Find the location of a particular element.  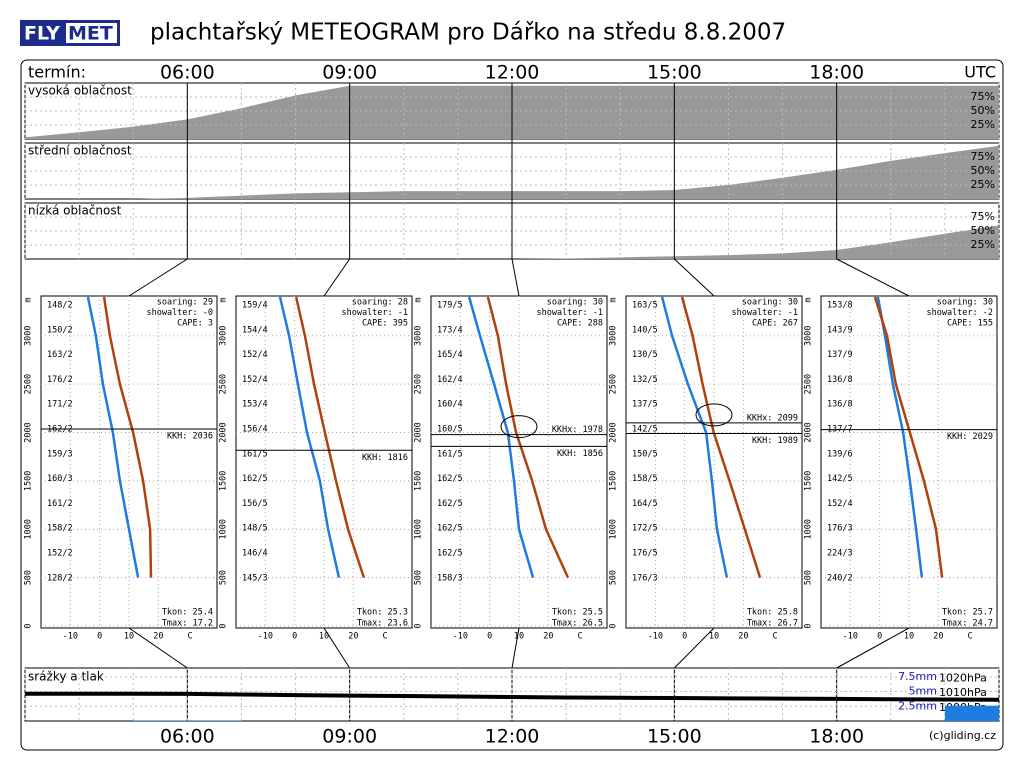

stat-label: Tmax: 23.6 is located at coordinates (382, 624).